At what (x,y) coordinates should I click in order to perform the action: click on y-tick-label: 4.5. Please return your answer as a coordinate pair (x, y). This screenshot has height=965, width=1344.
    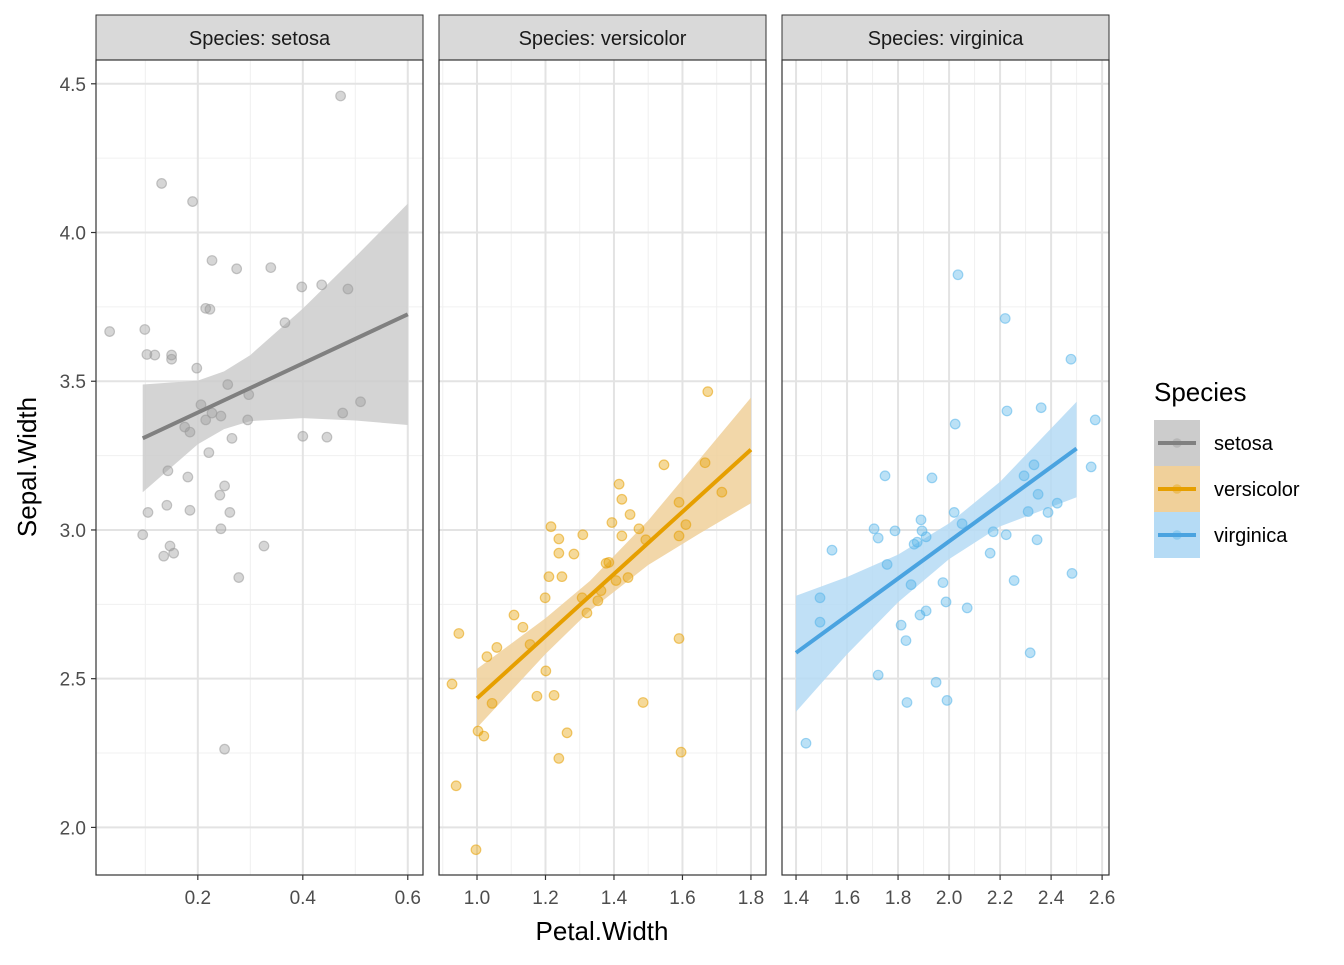
    Looking at the image, I should click on (73, 85).